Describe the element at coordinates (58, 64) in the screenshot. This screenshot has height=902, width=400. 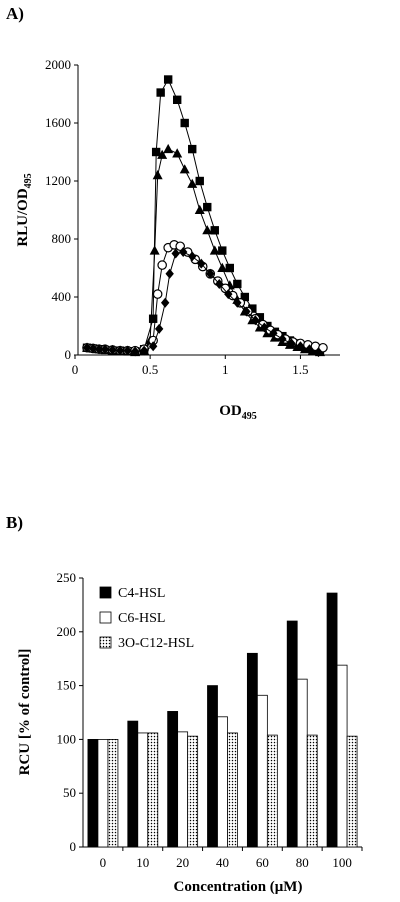
I see `y-tick-label: 2000` at that location.